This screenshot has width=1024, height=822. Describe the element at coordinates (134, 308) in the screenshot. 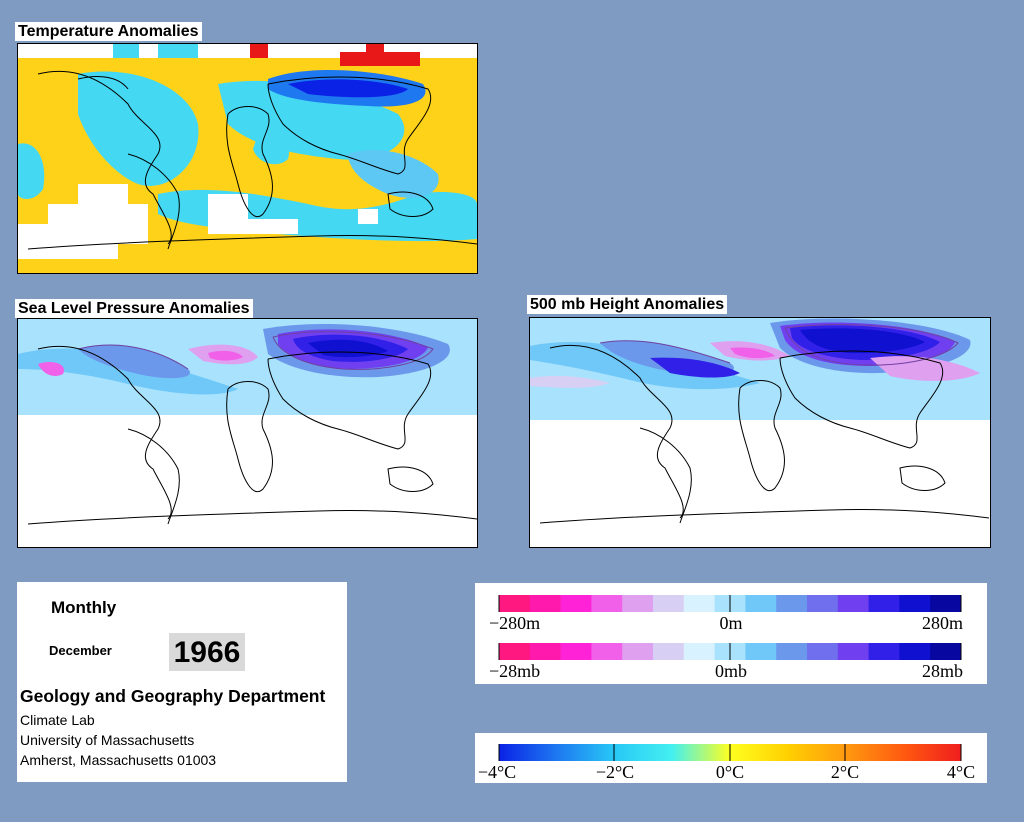

I see `slp-map-title: Sea Level Pressure Anomalies` at that location.